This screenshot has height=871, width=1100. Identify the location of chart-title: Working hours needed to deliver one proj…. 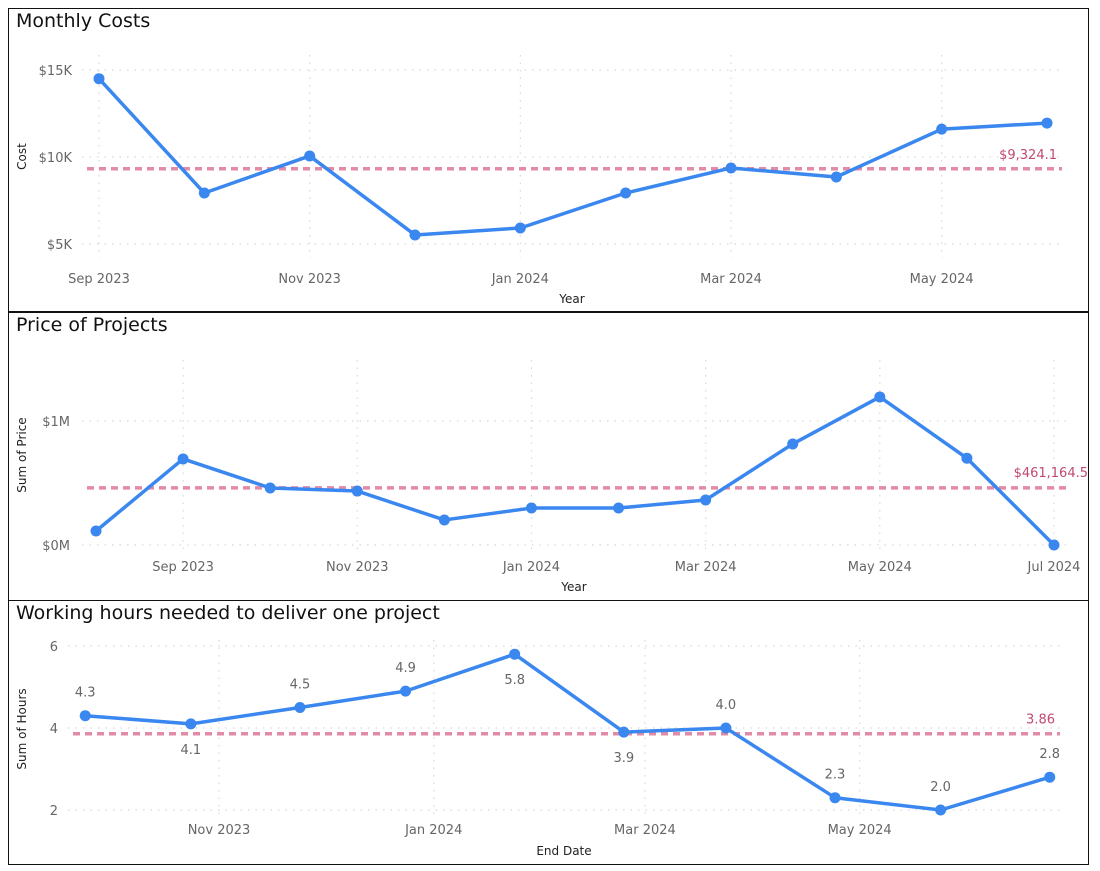
(228, 613).